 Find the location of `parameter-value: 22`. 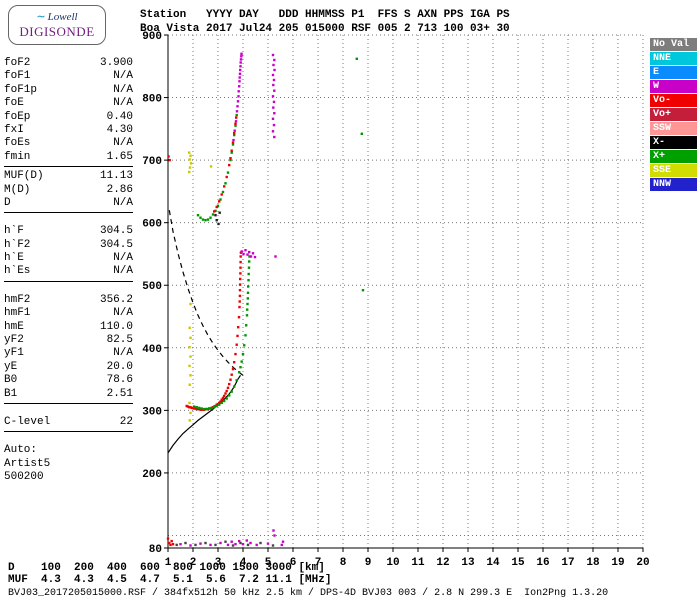

parameter-value: 22 is located at coordinates (126, 421).